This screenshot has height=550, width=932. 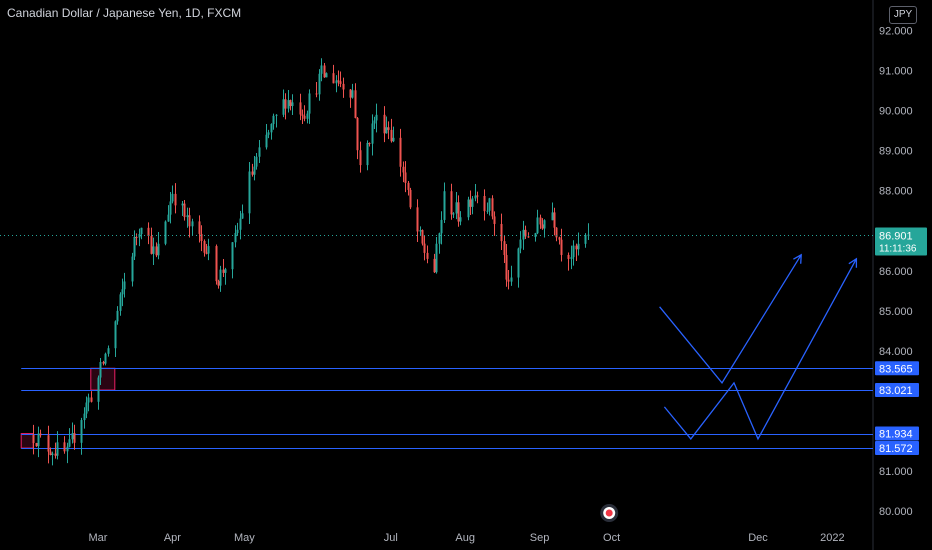 I want to click on time-tick-label: May, so click(x=244, y=538).